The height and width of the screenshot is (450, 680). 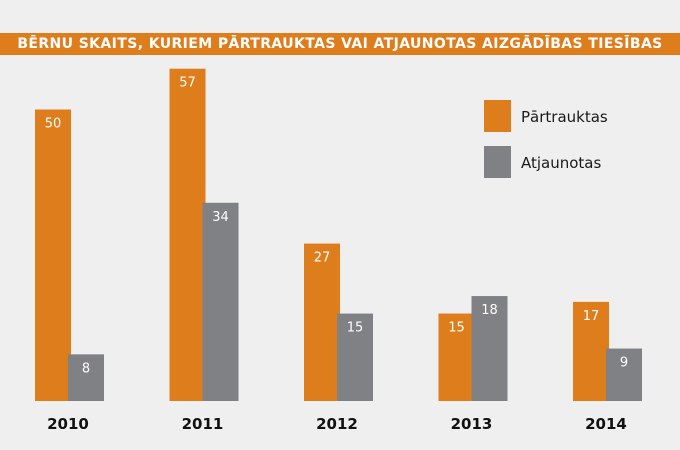 What do you see at coordinates (591, 316) in the screenshot?
I see `data-label-2014-series-1: 17` at bounding box center [591, 316].